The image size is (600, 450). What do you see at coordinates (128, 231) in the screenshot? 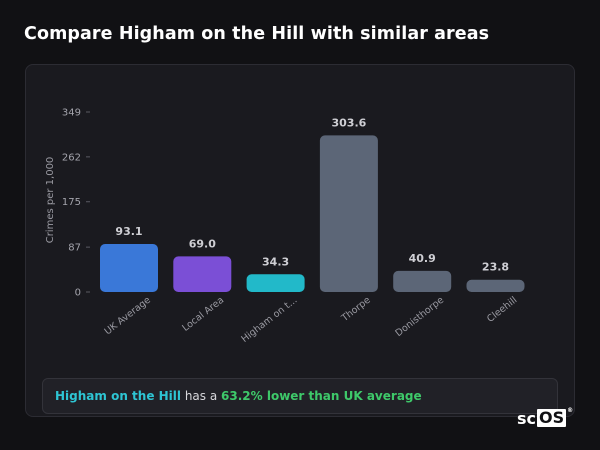
I see `bar-value-label: 93.1` at bounding box center [128, 231].